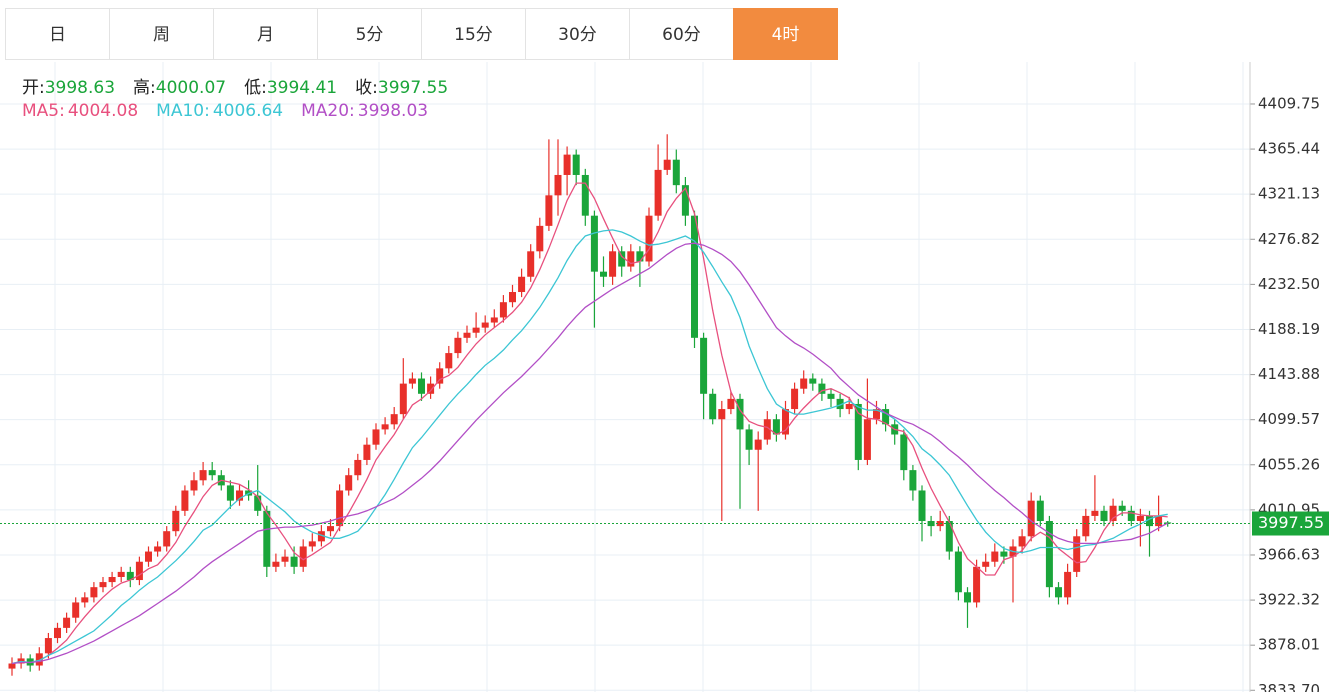 The width and height of the screenshot is (1329, 692). I want to click on period-tab: 60分, so click(681, 34).